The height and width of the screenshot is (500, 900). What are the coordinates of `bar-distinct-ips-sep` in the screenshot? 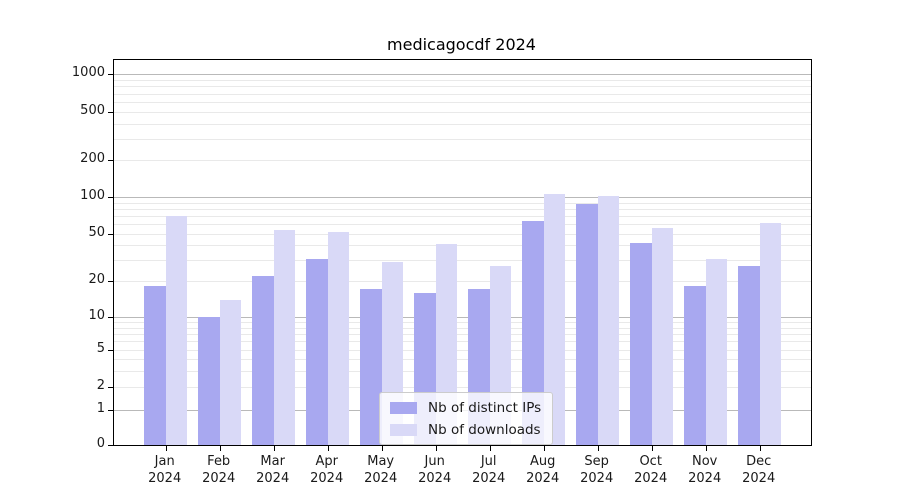 It's located at (587, 324).